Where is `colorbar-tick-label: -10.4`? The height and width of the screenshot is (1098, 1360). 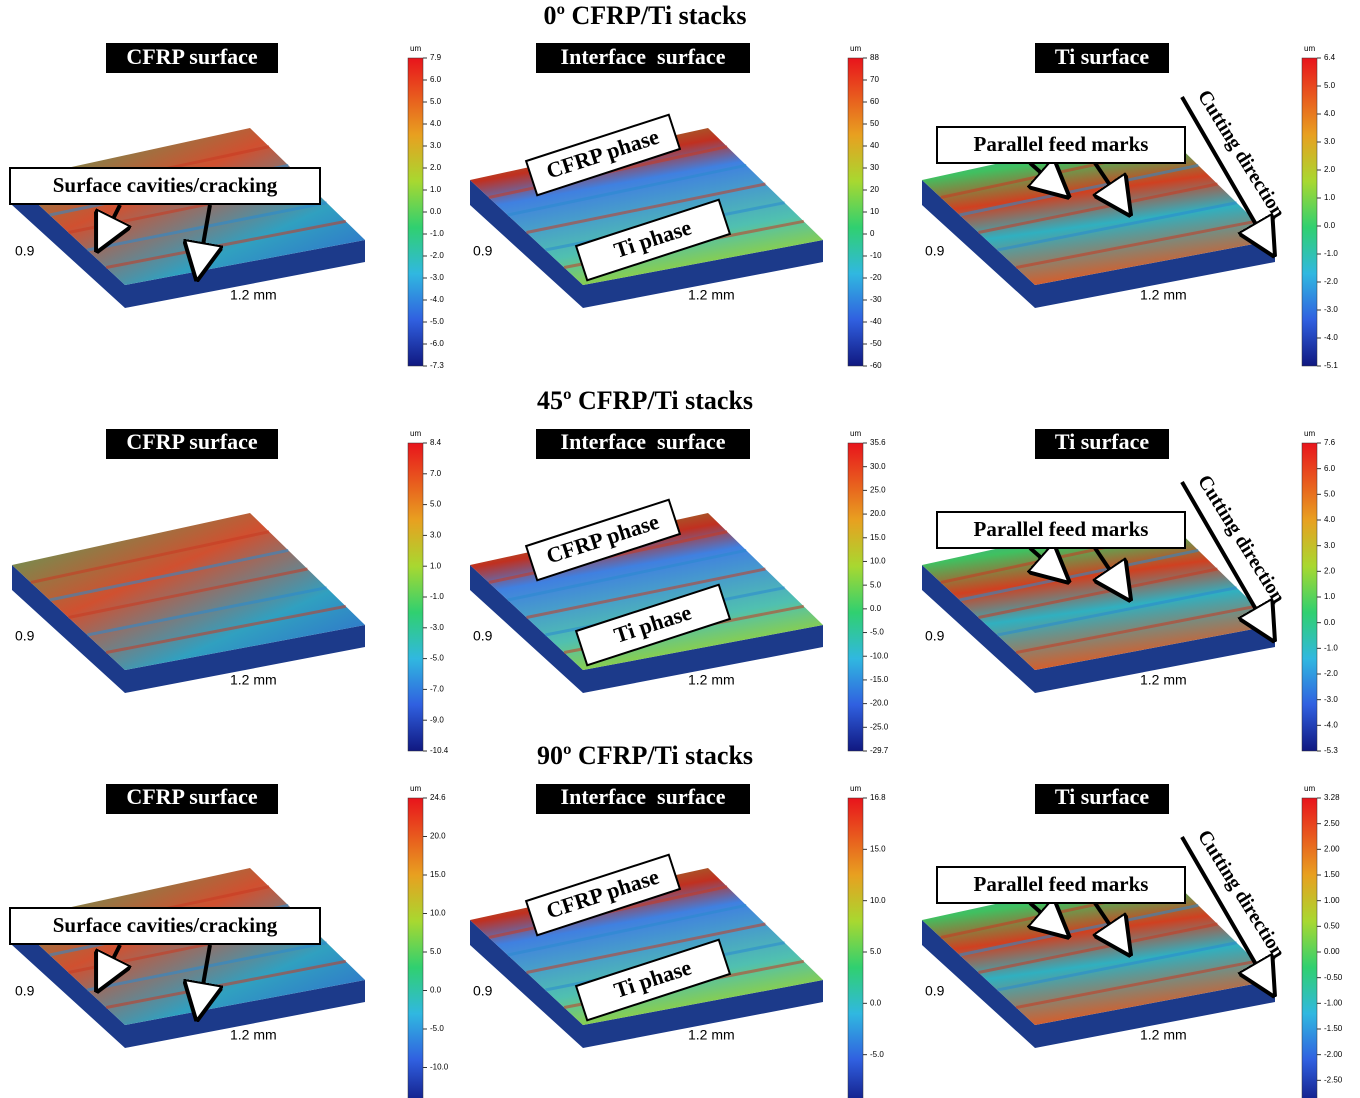 colorbar-tick-label: -10.4 is located at coordinates (439, 750).